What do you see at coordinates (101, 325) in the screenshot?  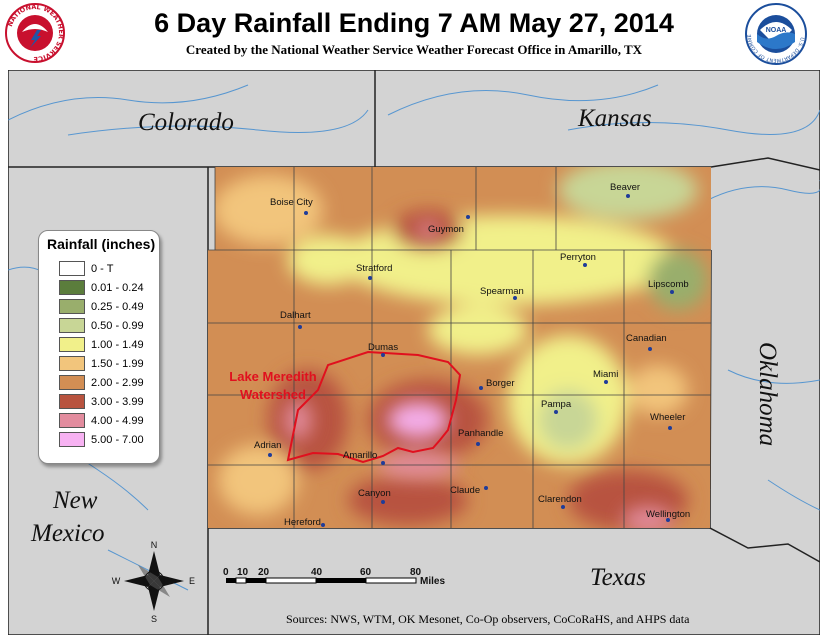 I see `legend-item: 0.50 - 0.99` at bounding box center [101, 325].